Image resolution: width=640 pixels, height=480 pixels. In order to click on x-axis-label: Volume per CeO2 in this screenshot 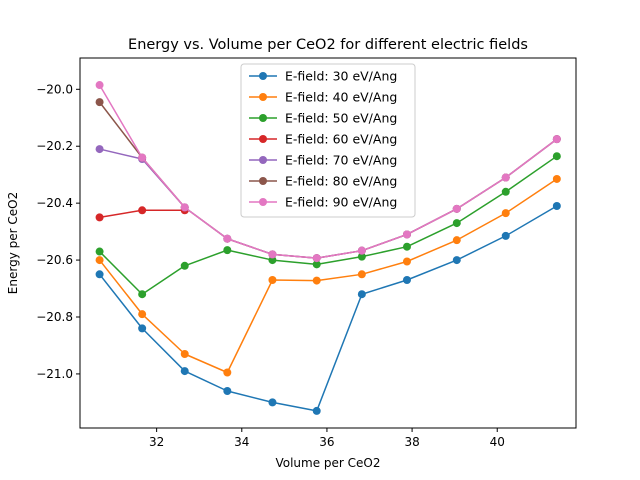, I will do `click(327, 463)`.